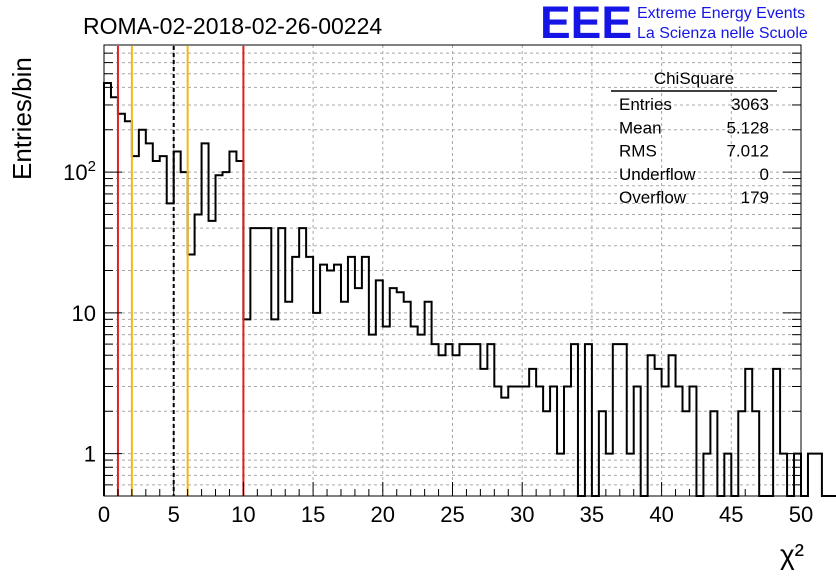 Image resolution: width=836 pixels, height=577 pixels. Describe the element at coordinates (747, 127) in the screenshot. I see `stats-value: 5.128` at that location.